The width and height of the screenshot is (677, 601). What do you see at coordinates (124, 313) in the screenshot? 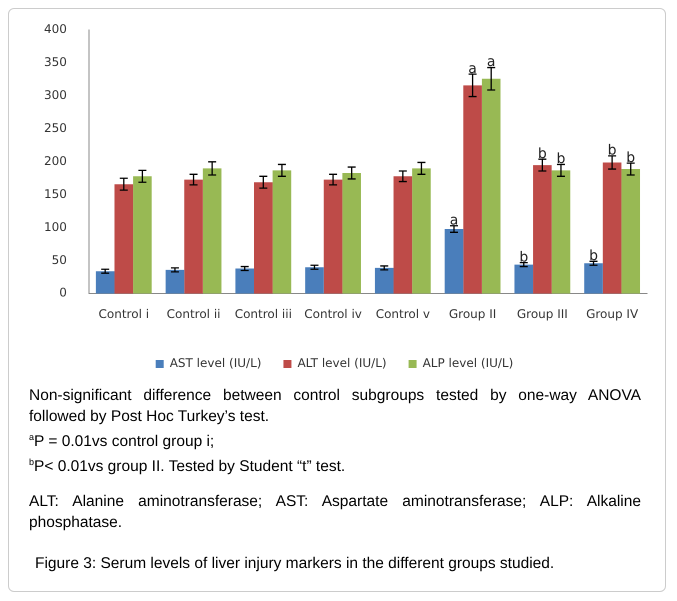
I see `x-tick-label: Control i` at bounding box center [124, 313].